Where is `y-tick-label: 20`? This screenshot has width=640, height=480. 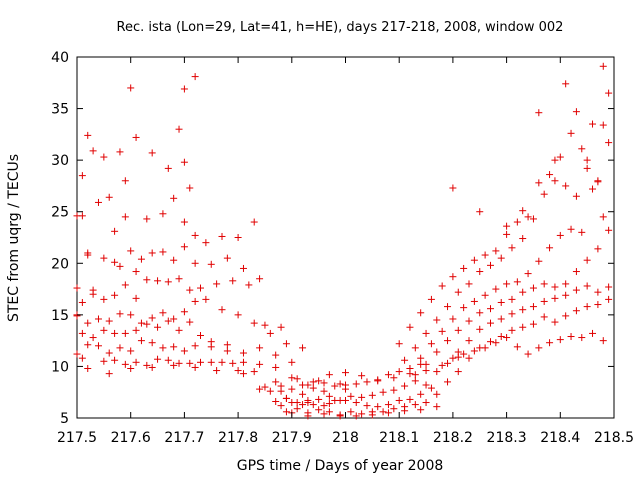 y-tick-label: 20 is located at coordinates (60, 264).